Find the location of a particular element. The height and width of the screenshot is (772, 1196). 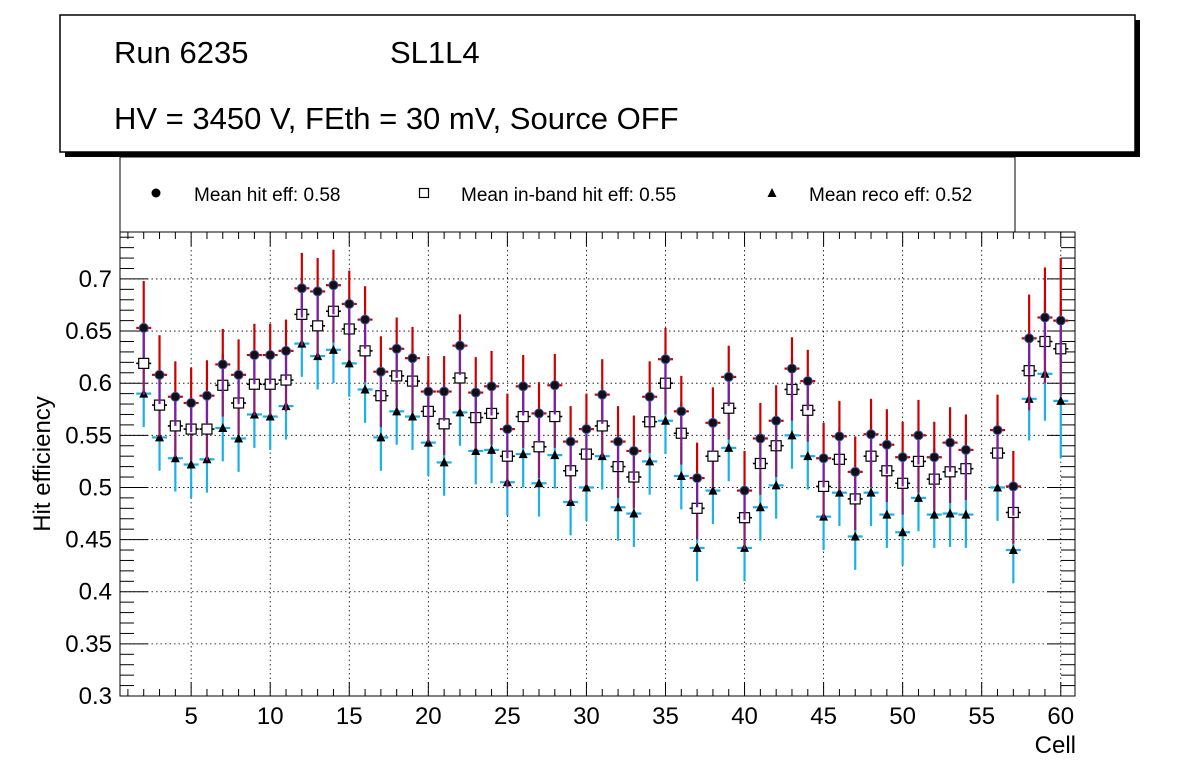

x-tick-label: 15 is located at coordinates (349, 716).